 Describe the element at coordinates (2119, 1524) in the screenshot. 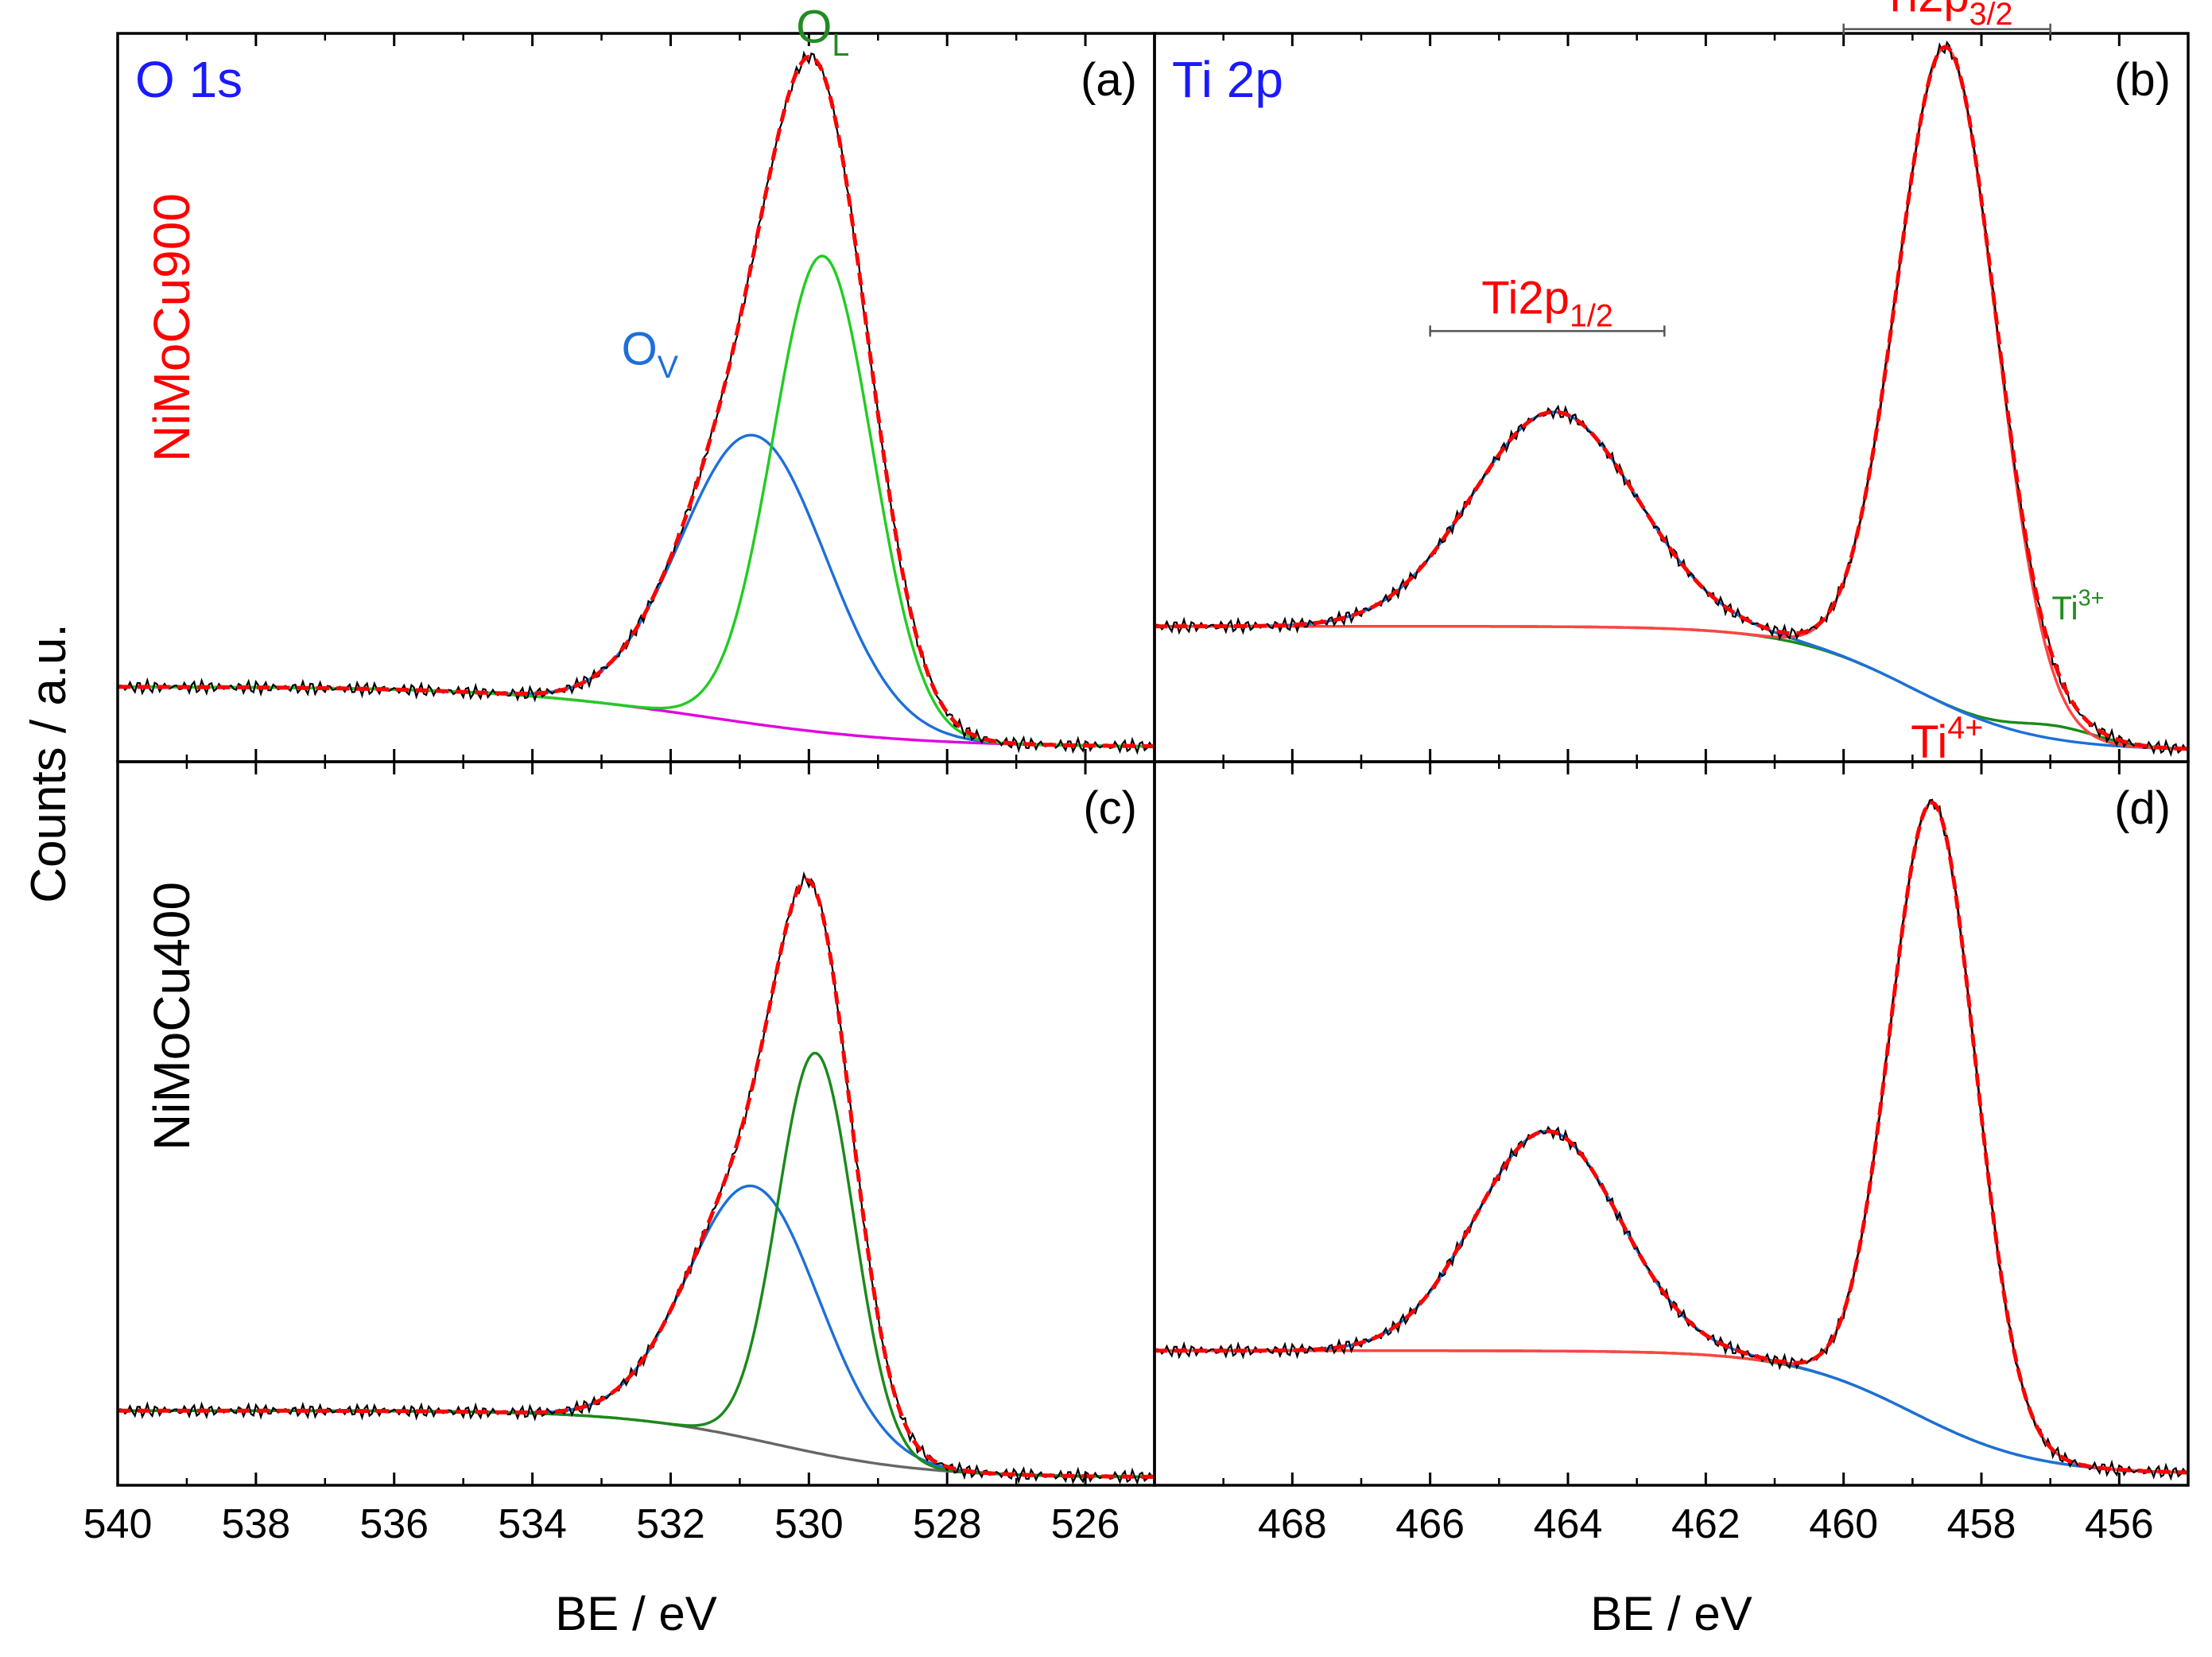

I see `x-tick-label: 456` at that location.